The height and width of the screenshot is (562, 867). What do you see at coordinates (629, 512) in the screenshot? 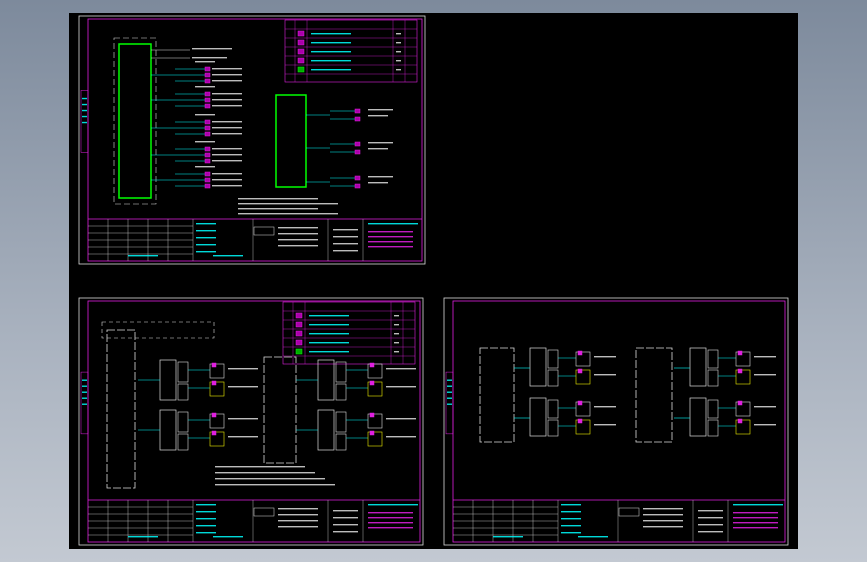
I see `logo` at bounding box center [629, 512].